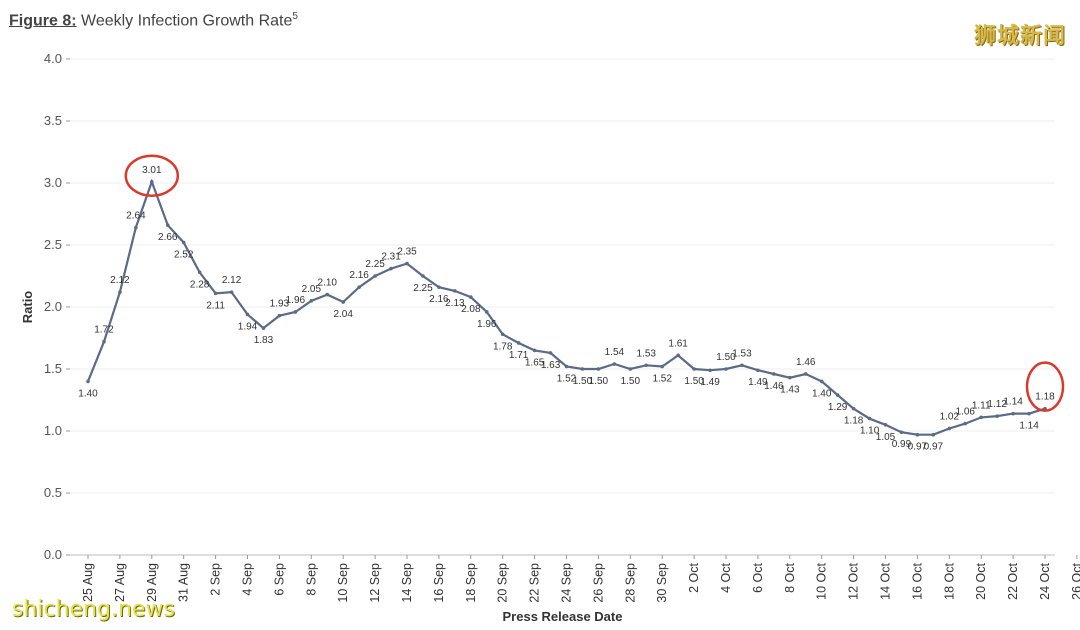  What do you see at coordinates (264, 340) in the screenshot?
I see `data-label: 1.83` at bounding box center [264, 340].